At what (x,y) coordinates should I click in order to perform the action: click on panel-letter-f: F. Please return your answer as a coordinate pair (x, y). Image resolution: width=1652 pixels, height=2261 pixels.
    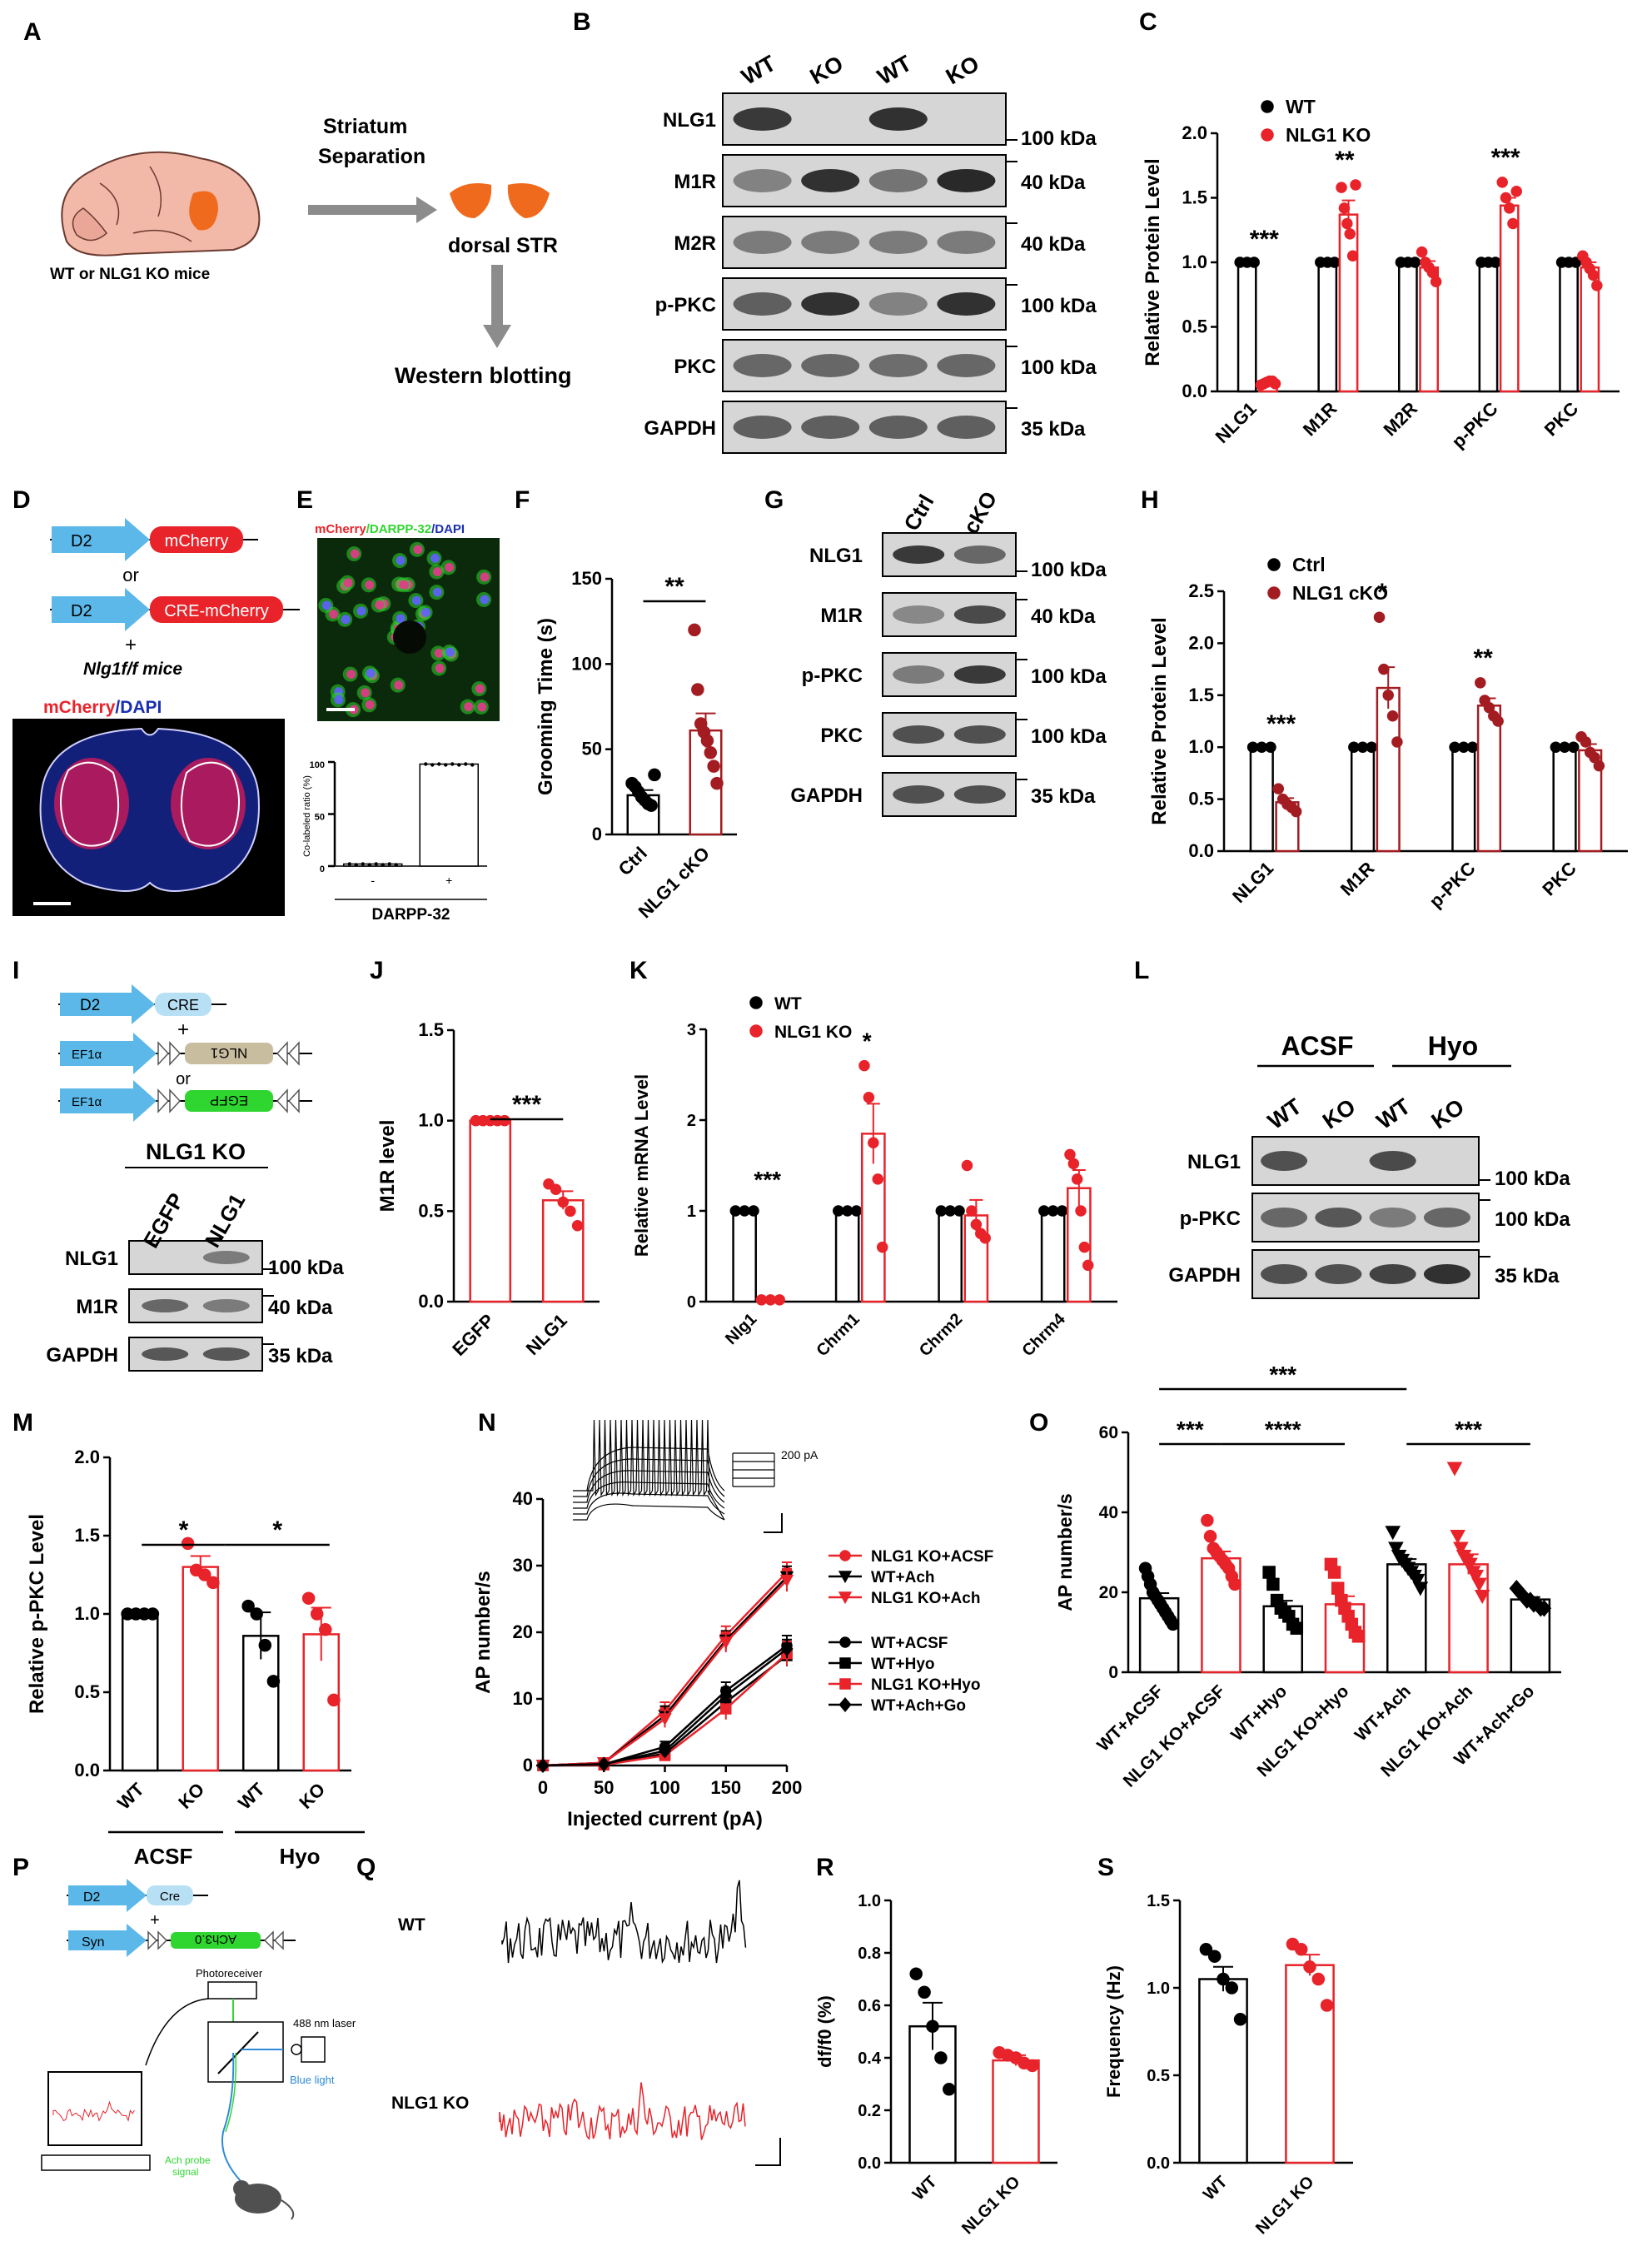
    Looking at the image, I should click on (522, 500).